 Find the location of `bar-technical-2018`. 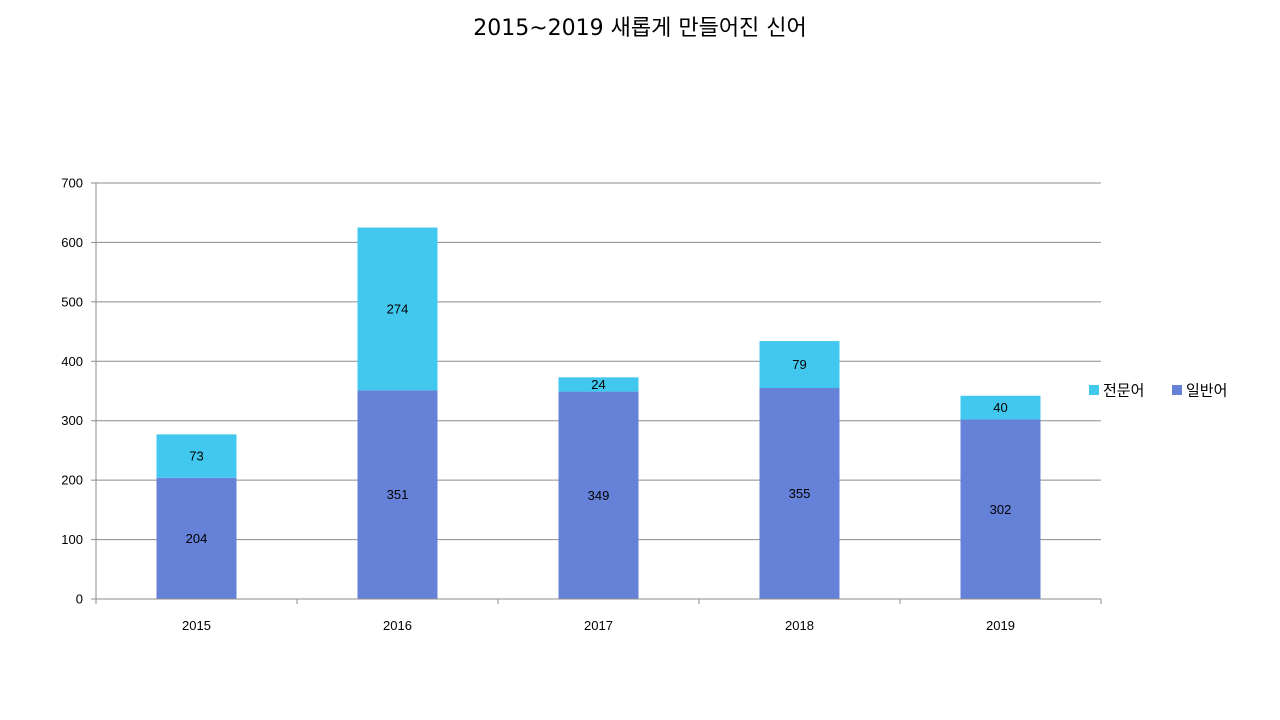

bar-technical-2018 is located at coordinates (799, 365).